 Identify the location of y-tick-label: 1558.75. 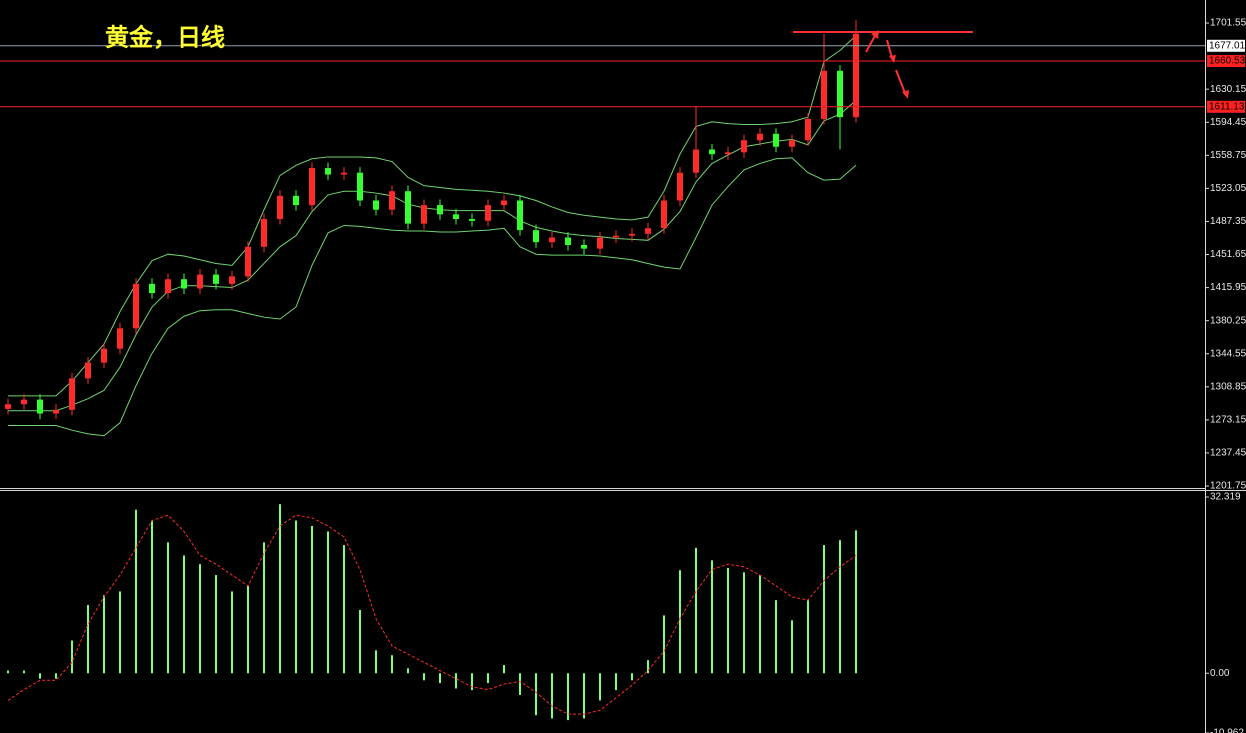
(1228, 155).